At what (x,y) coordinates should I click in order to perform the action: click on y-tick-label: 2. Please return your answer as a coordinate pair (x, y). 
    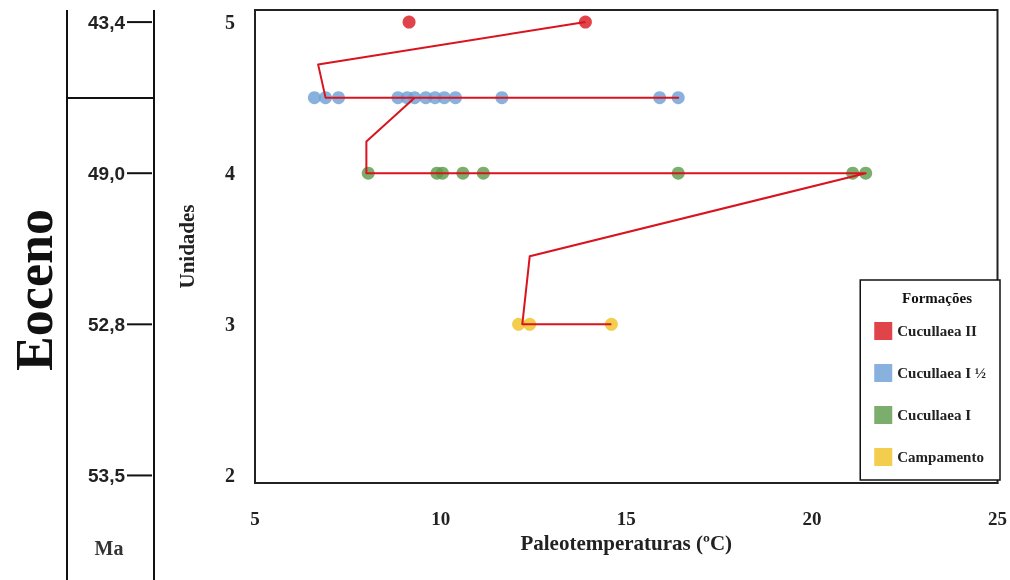
    Looking at the image, I should click on (230, 475).